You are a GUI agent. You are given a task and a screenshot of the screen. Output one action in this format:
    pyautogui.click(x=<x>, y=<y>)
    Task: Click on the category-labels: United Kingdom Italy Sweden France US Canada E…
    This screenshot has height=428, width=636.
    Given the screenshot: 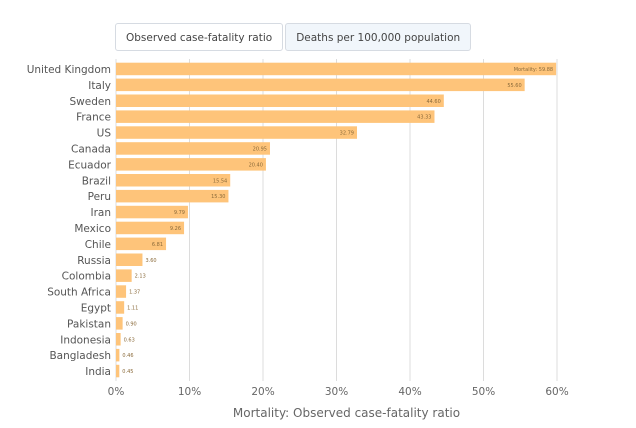 What is the action you would take?
    pyautogui.click(x=69, y=221)
    